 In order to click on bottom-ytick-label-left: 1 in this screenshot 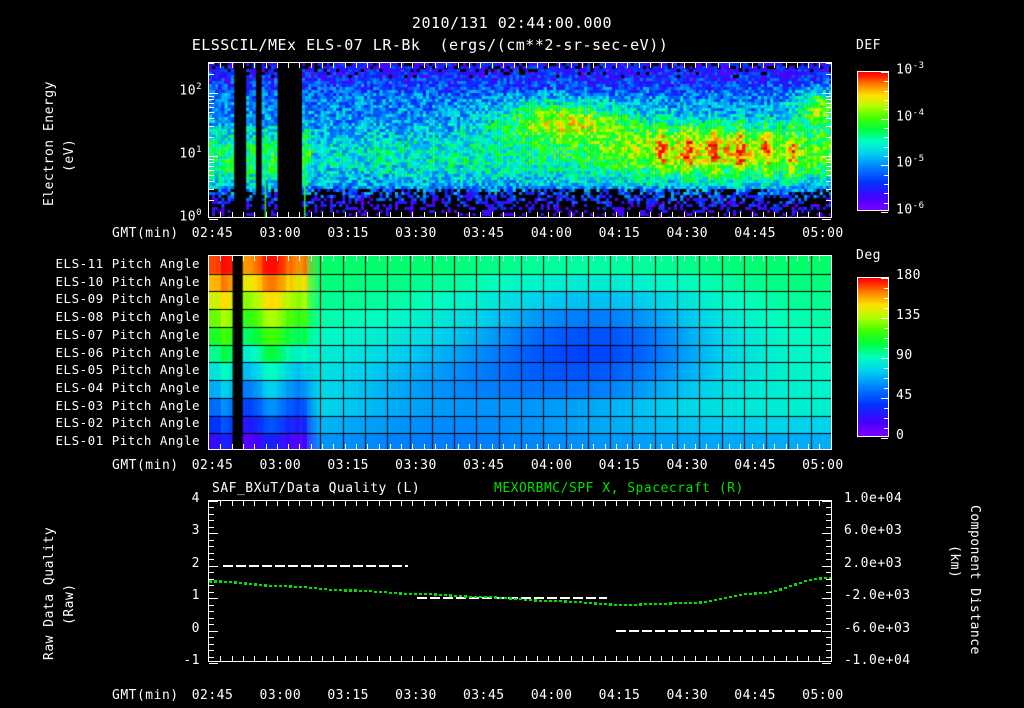, I will do `click(195, 596)`.